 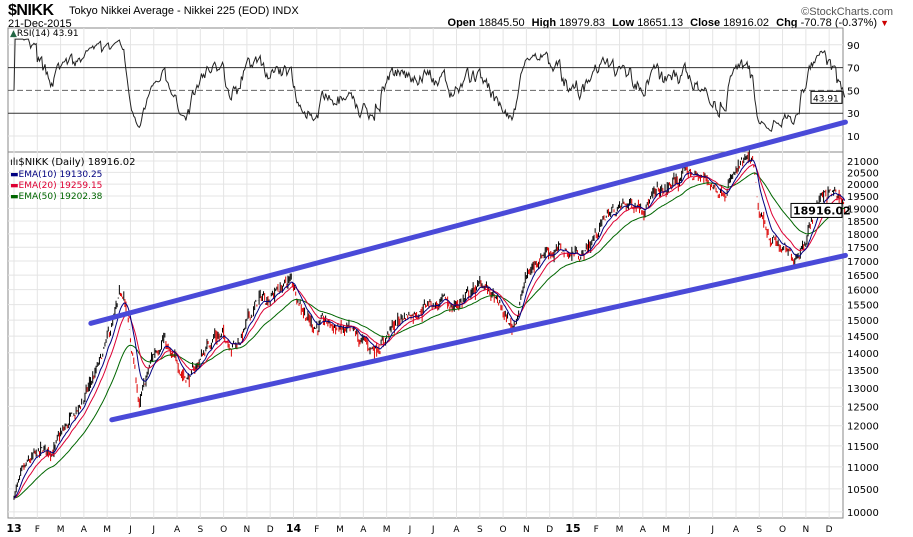 I want to click on close-label: Close, so click(x=705, y=23).